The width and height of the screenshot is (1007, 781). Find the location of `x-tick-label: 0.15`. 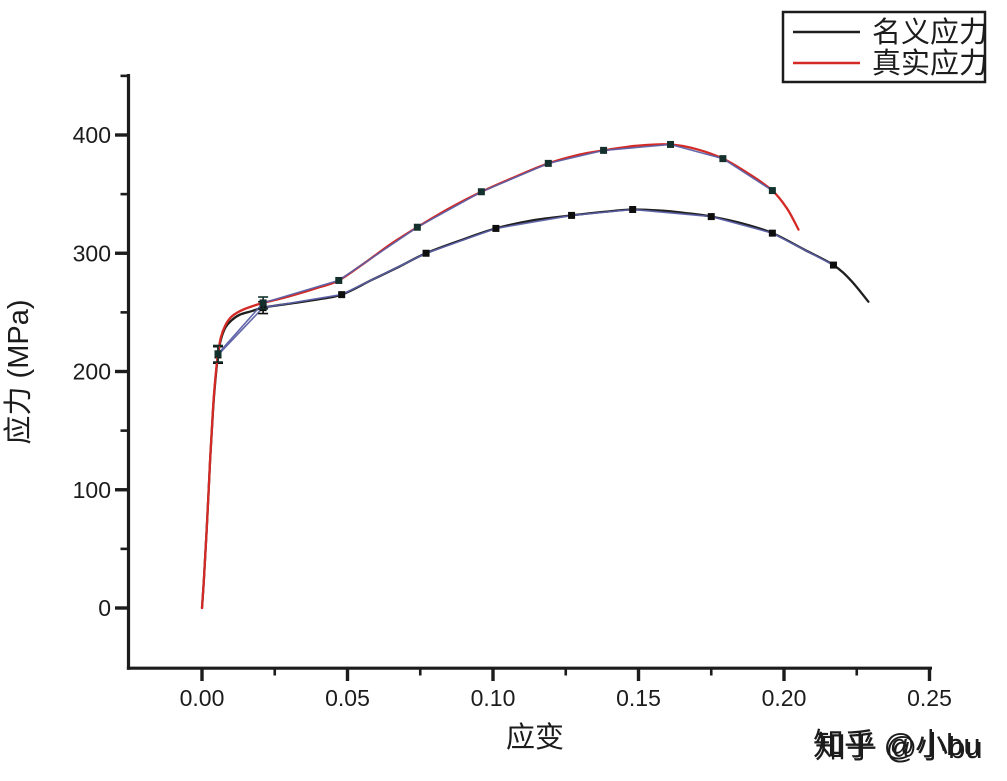

x-tick-label: 0.15 is located at coordinates (638, 698).